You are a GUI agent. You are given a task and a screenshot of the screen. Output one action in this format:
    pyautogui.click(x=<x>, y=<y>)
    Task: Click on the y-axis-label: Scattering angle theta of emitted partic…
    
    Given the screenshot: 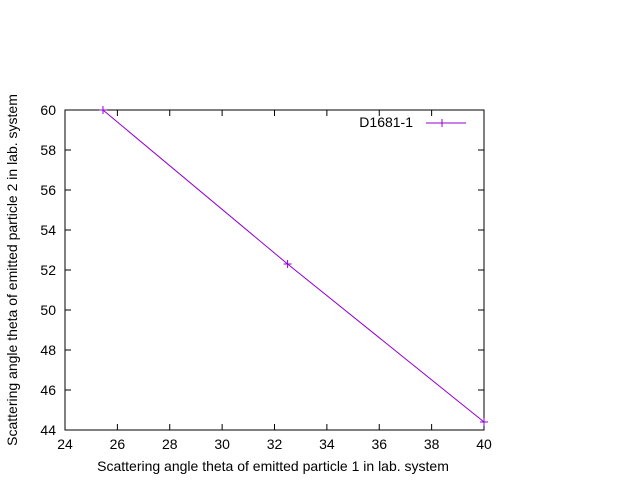 What is the action you would take?
    pyautogui.click(x=12, y=270)
    